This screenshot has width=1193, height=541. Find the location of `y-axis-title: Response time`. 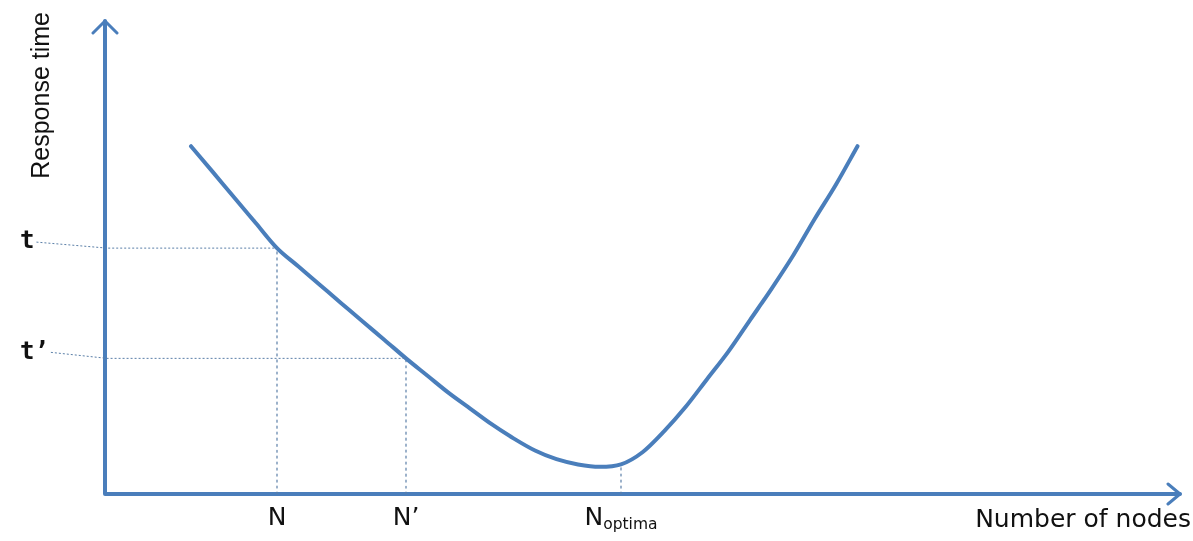

y-axis-title: Response time is located at coordinates (39, 95).